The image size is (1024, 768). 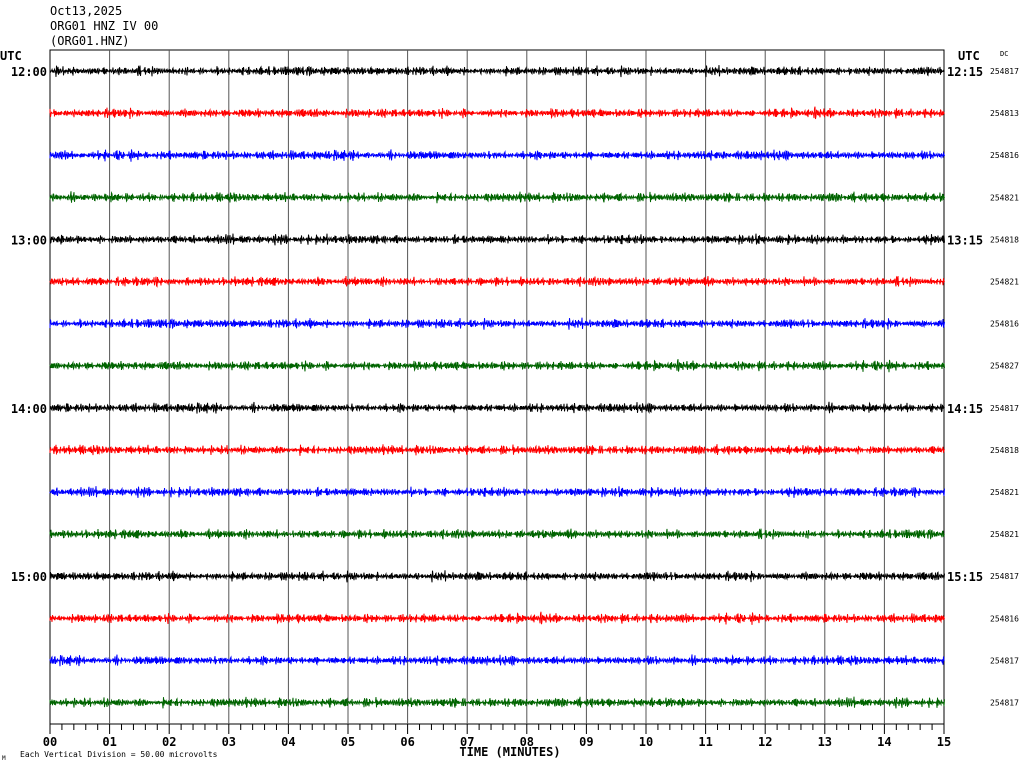 What do you see at coordinates (965, 72) in the screenshot?
I see `right-time-label: 12:15` at bounding box center [965, 72].